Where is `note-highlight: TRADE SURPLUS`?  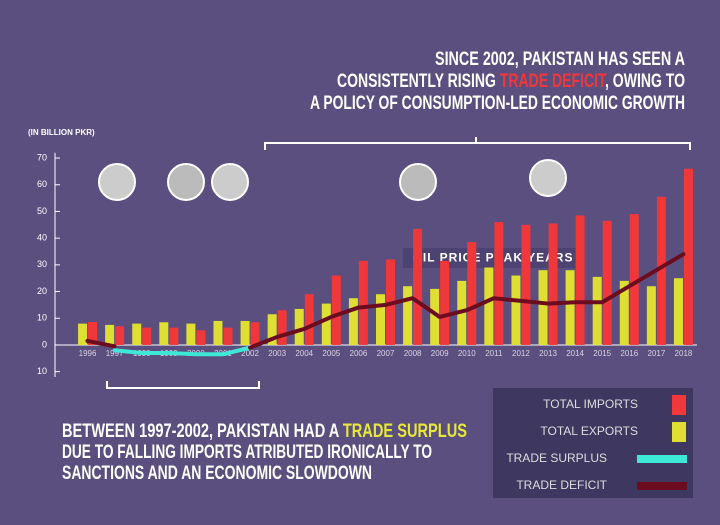 note-highlight: TRADE SURPLUS is located at coordinates (405, 431).